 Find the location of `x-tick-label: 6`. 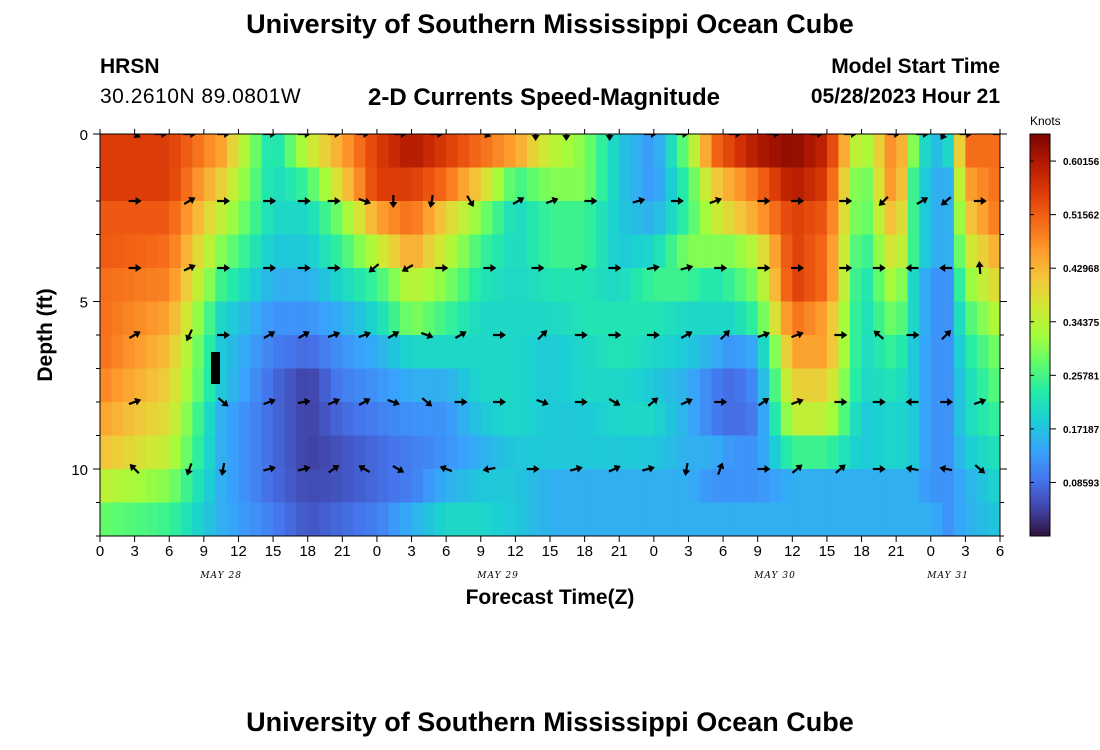

x-tick-label: 6 is located at coordinates (723, 551).